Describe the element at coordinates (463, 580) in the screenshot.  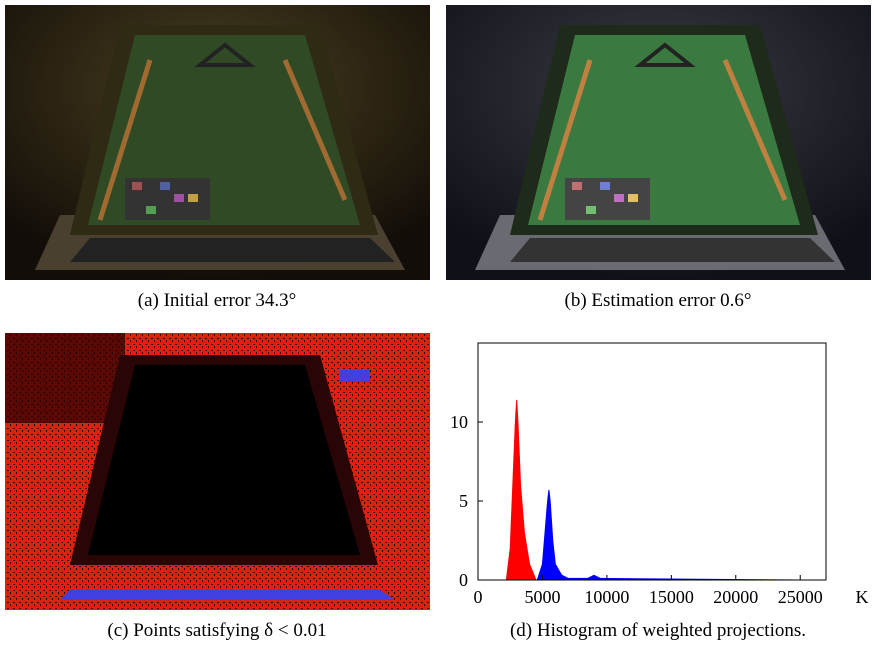
I see `y-tick-label: 0` at that location.